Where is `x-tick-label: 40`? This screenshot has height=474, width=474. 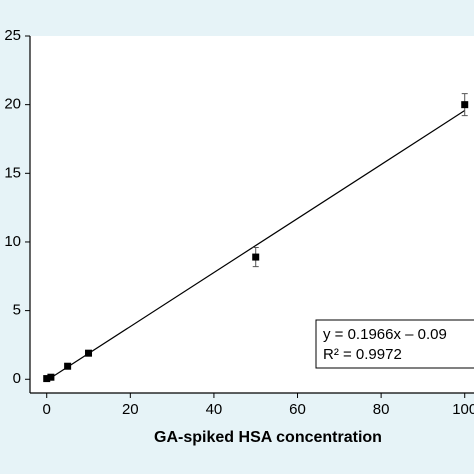 x-tick-label: 40 is located at coordinates (214, 409).